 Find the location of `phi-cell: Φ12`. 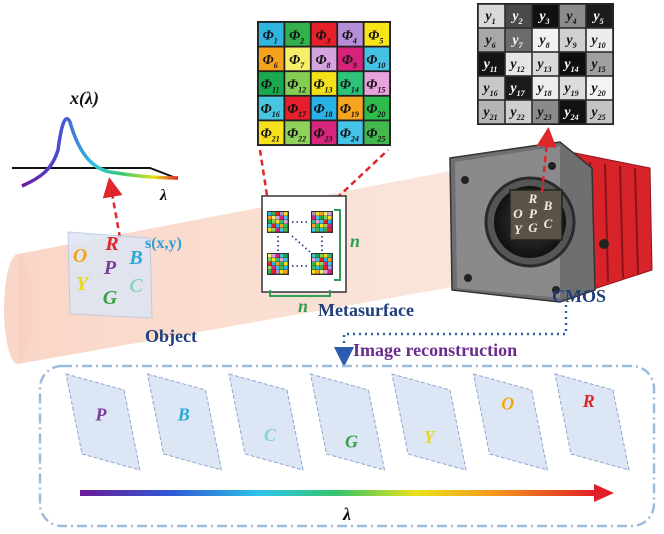

phi-cell: Φ12 is located at coordinates (297, 83).